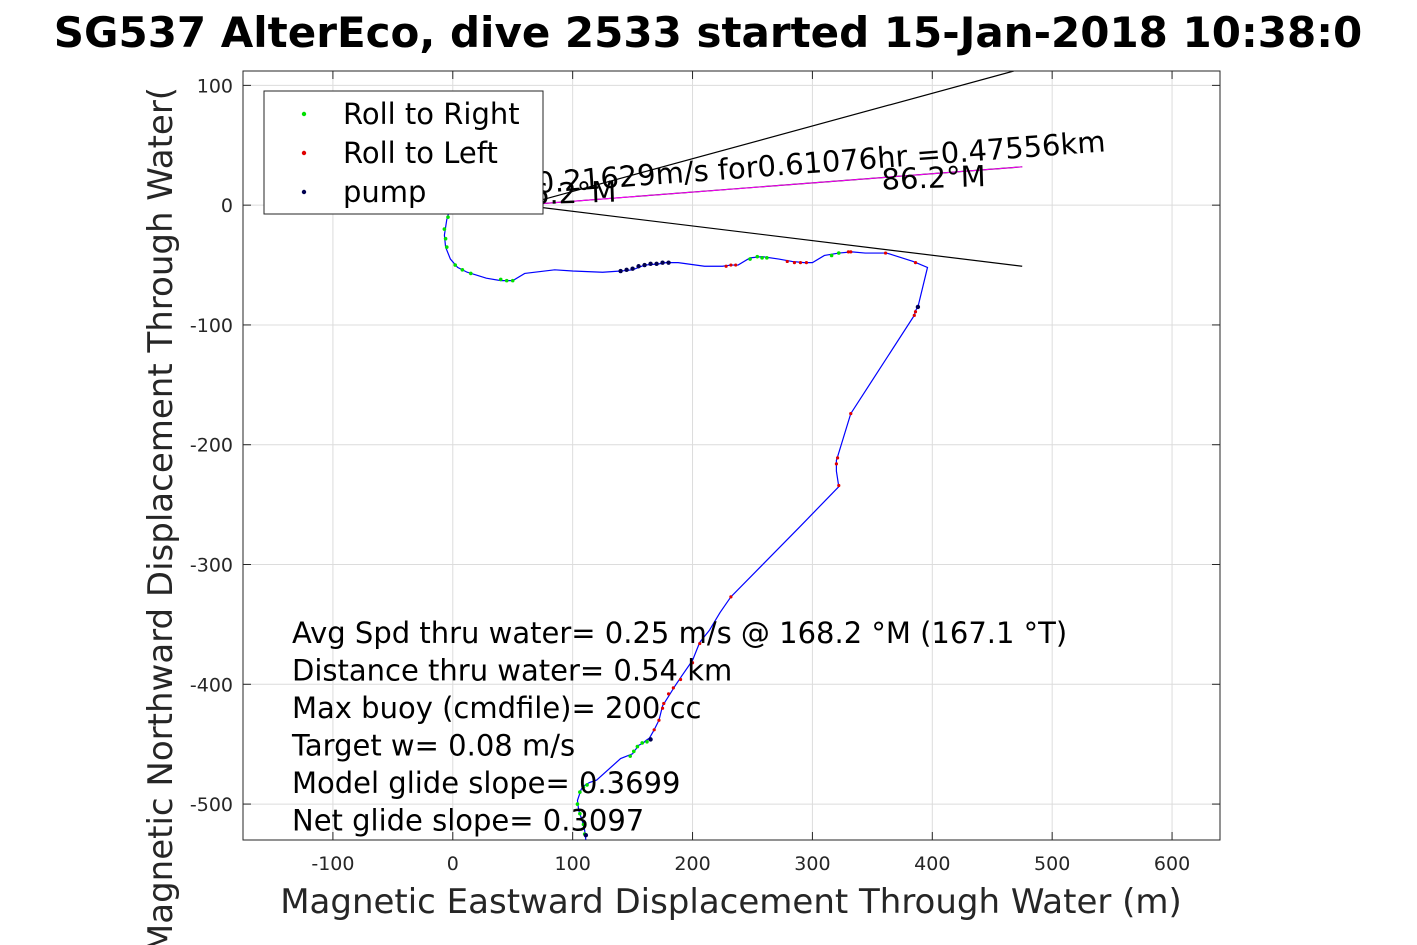  Describe the element at coordinates (486, 783) in the screenshot. I see `stats-line: Model glide slope= 0.3699` at that location.